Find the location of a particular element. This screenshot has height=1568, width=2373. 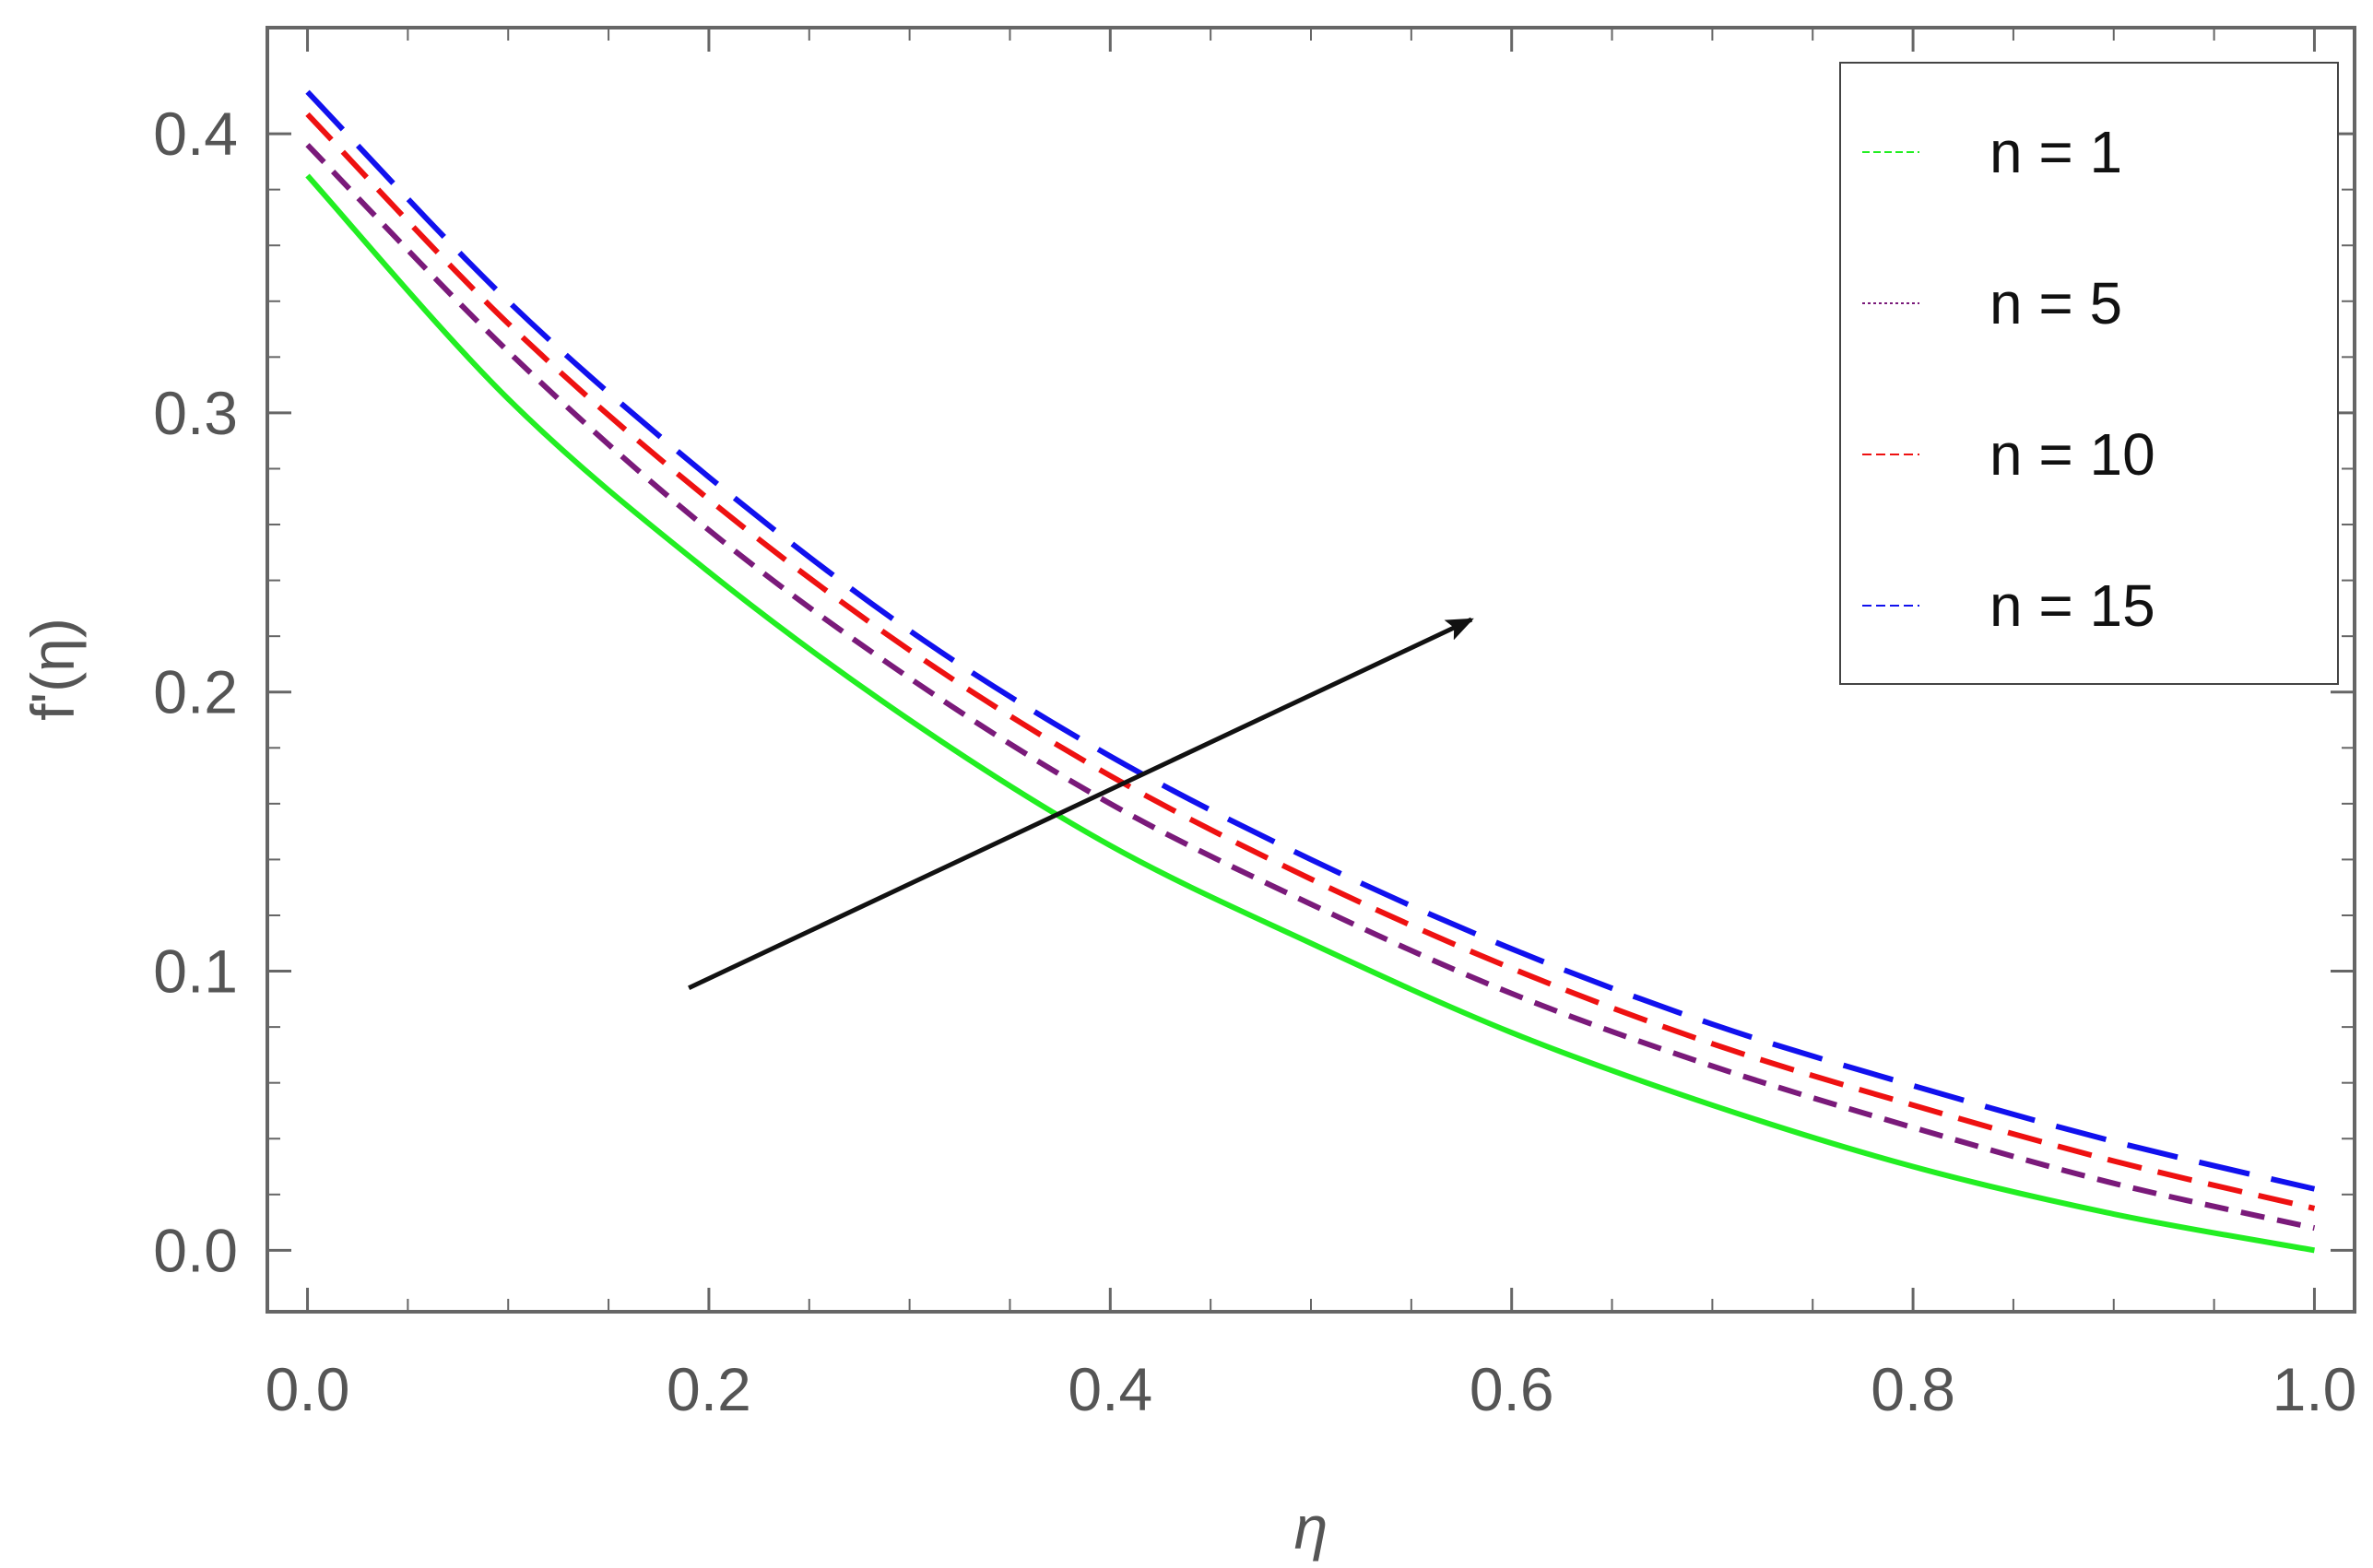

x-tick-label: 0.2 is located at coordinates (709, 1389).